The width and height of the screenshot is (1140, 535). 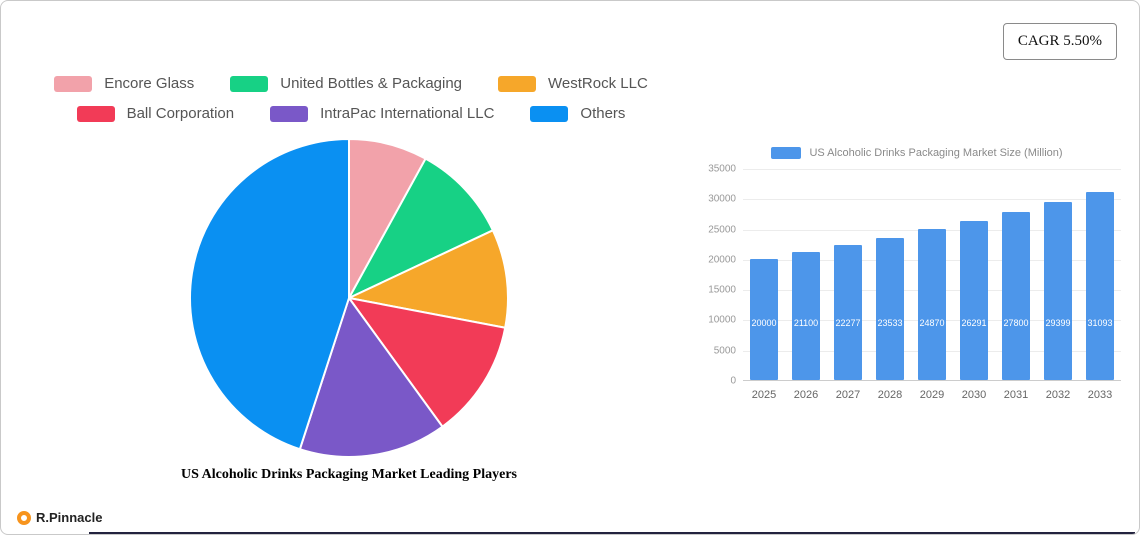 What do you see at coordinates (1058, 323) in the screenshot?
I see `bar-value-label: 29399` at bounding box center [1058, 323].